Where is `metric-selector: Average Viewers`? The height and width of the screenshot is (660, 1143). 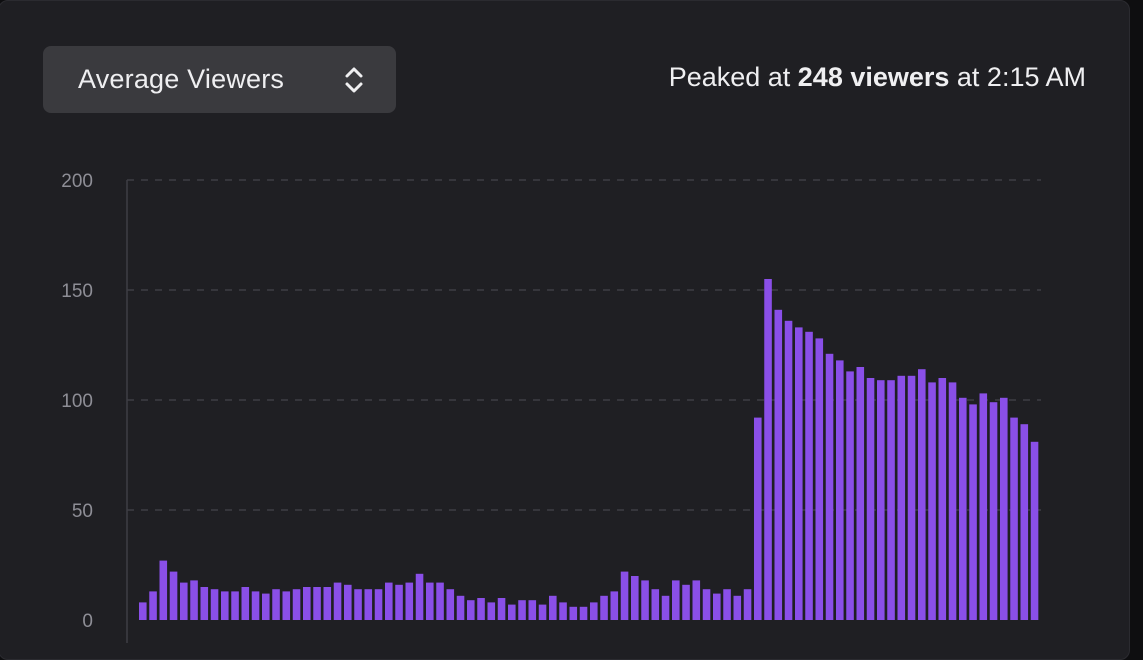 metric-selector: Average Viewers is located at coordinates (219, 79).